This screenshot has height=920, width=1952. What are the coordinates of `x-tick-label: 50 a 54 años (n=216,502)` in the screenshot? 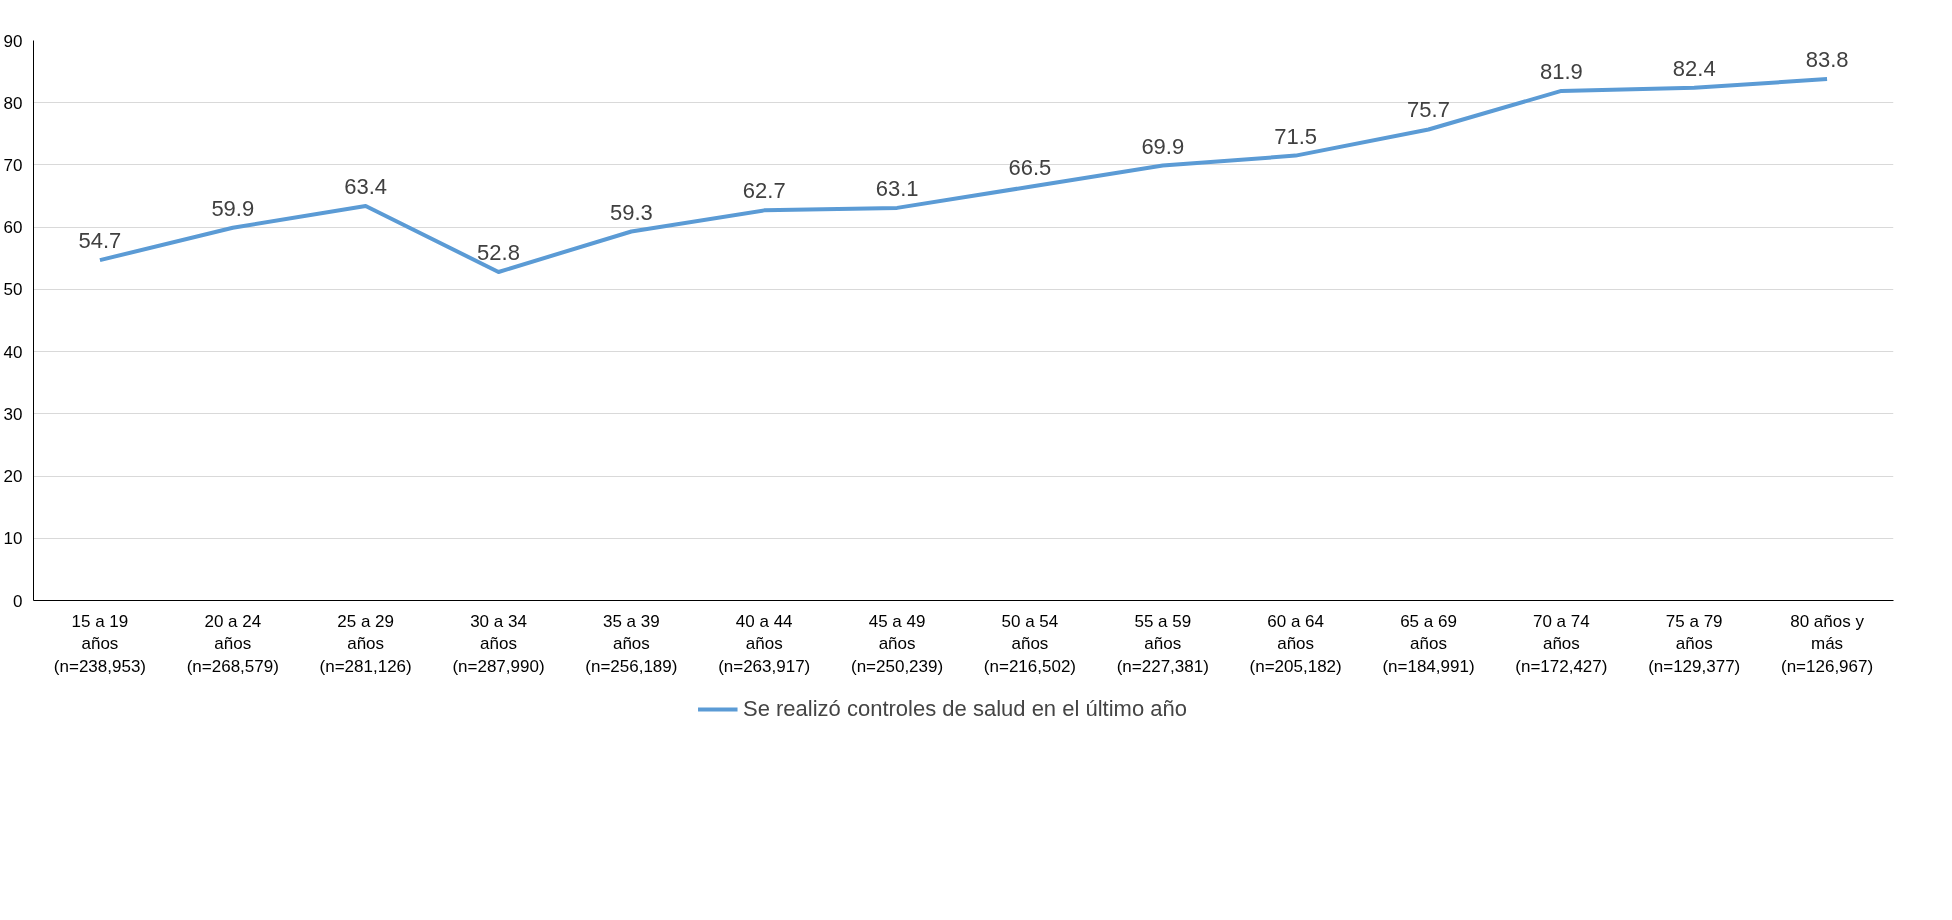 It's located at (1030, 644).